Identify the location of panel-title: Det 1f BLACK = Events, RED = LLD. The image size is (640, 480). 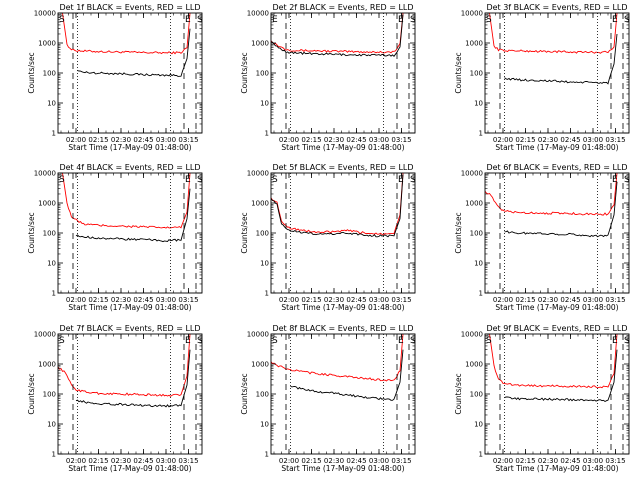
(129, 7).